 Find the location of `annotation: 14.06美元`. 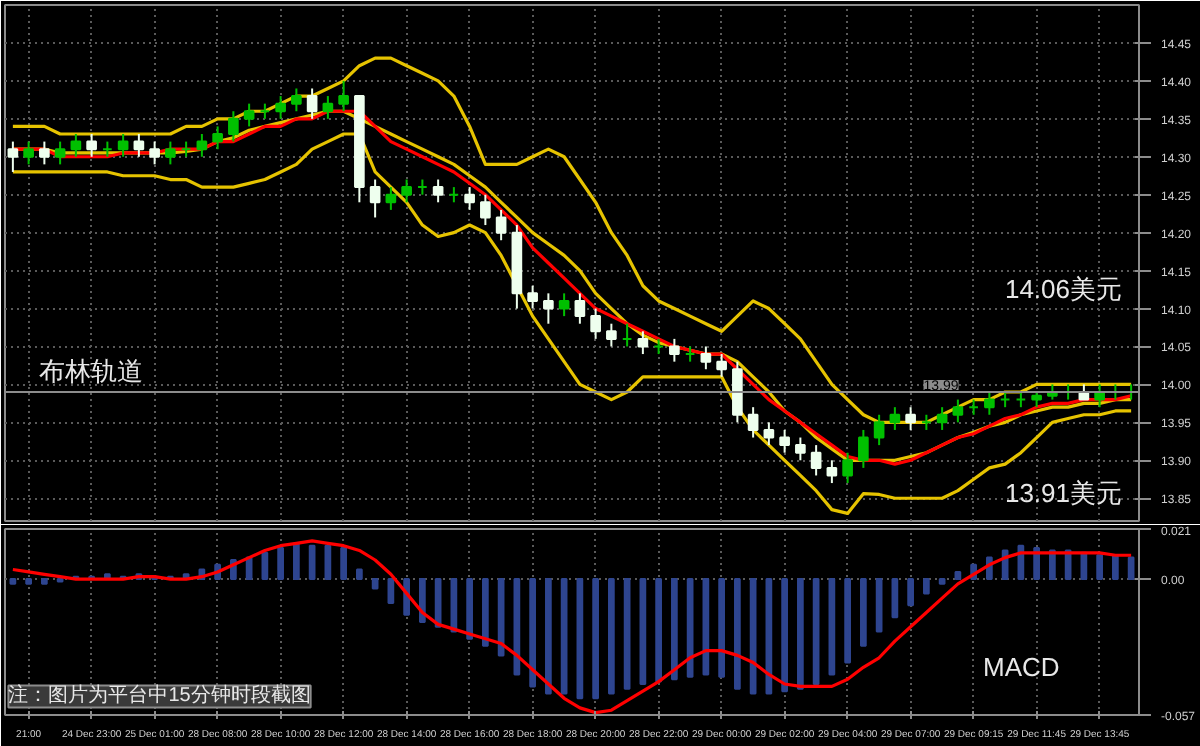

annotation: 14.06美元 is located at coordinates (1063, 288).